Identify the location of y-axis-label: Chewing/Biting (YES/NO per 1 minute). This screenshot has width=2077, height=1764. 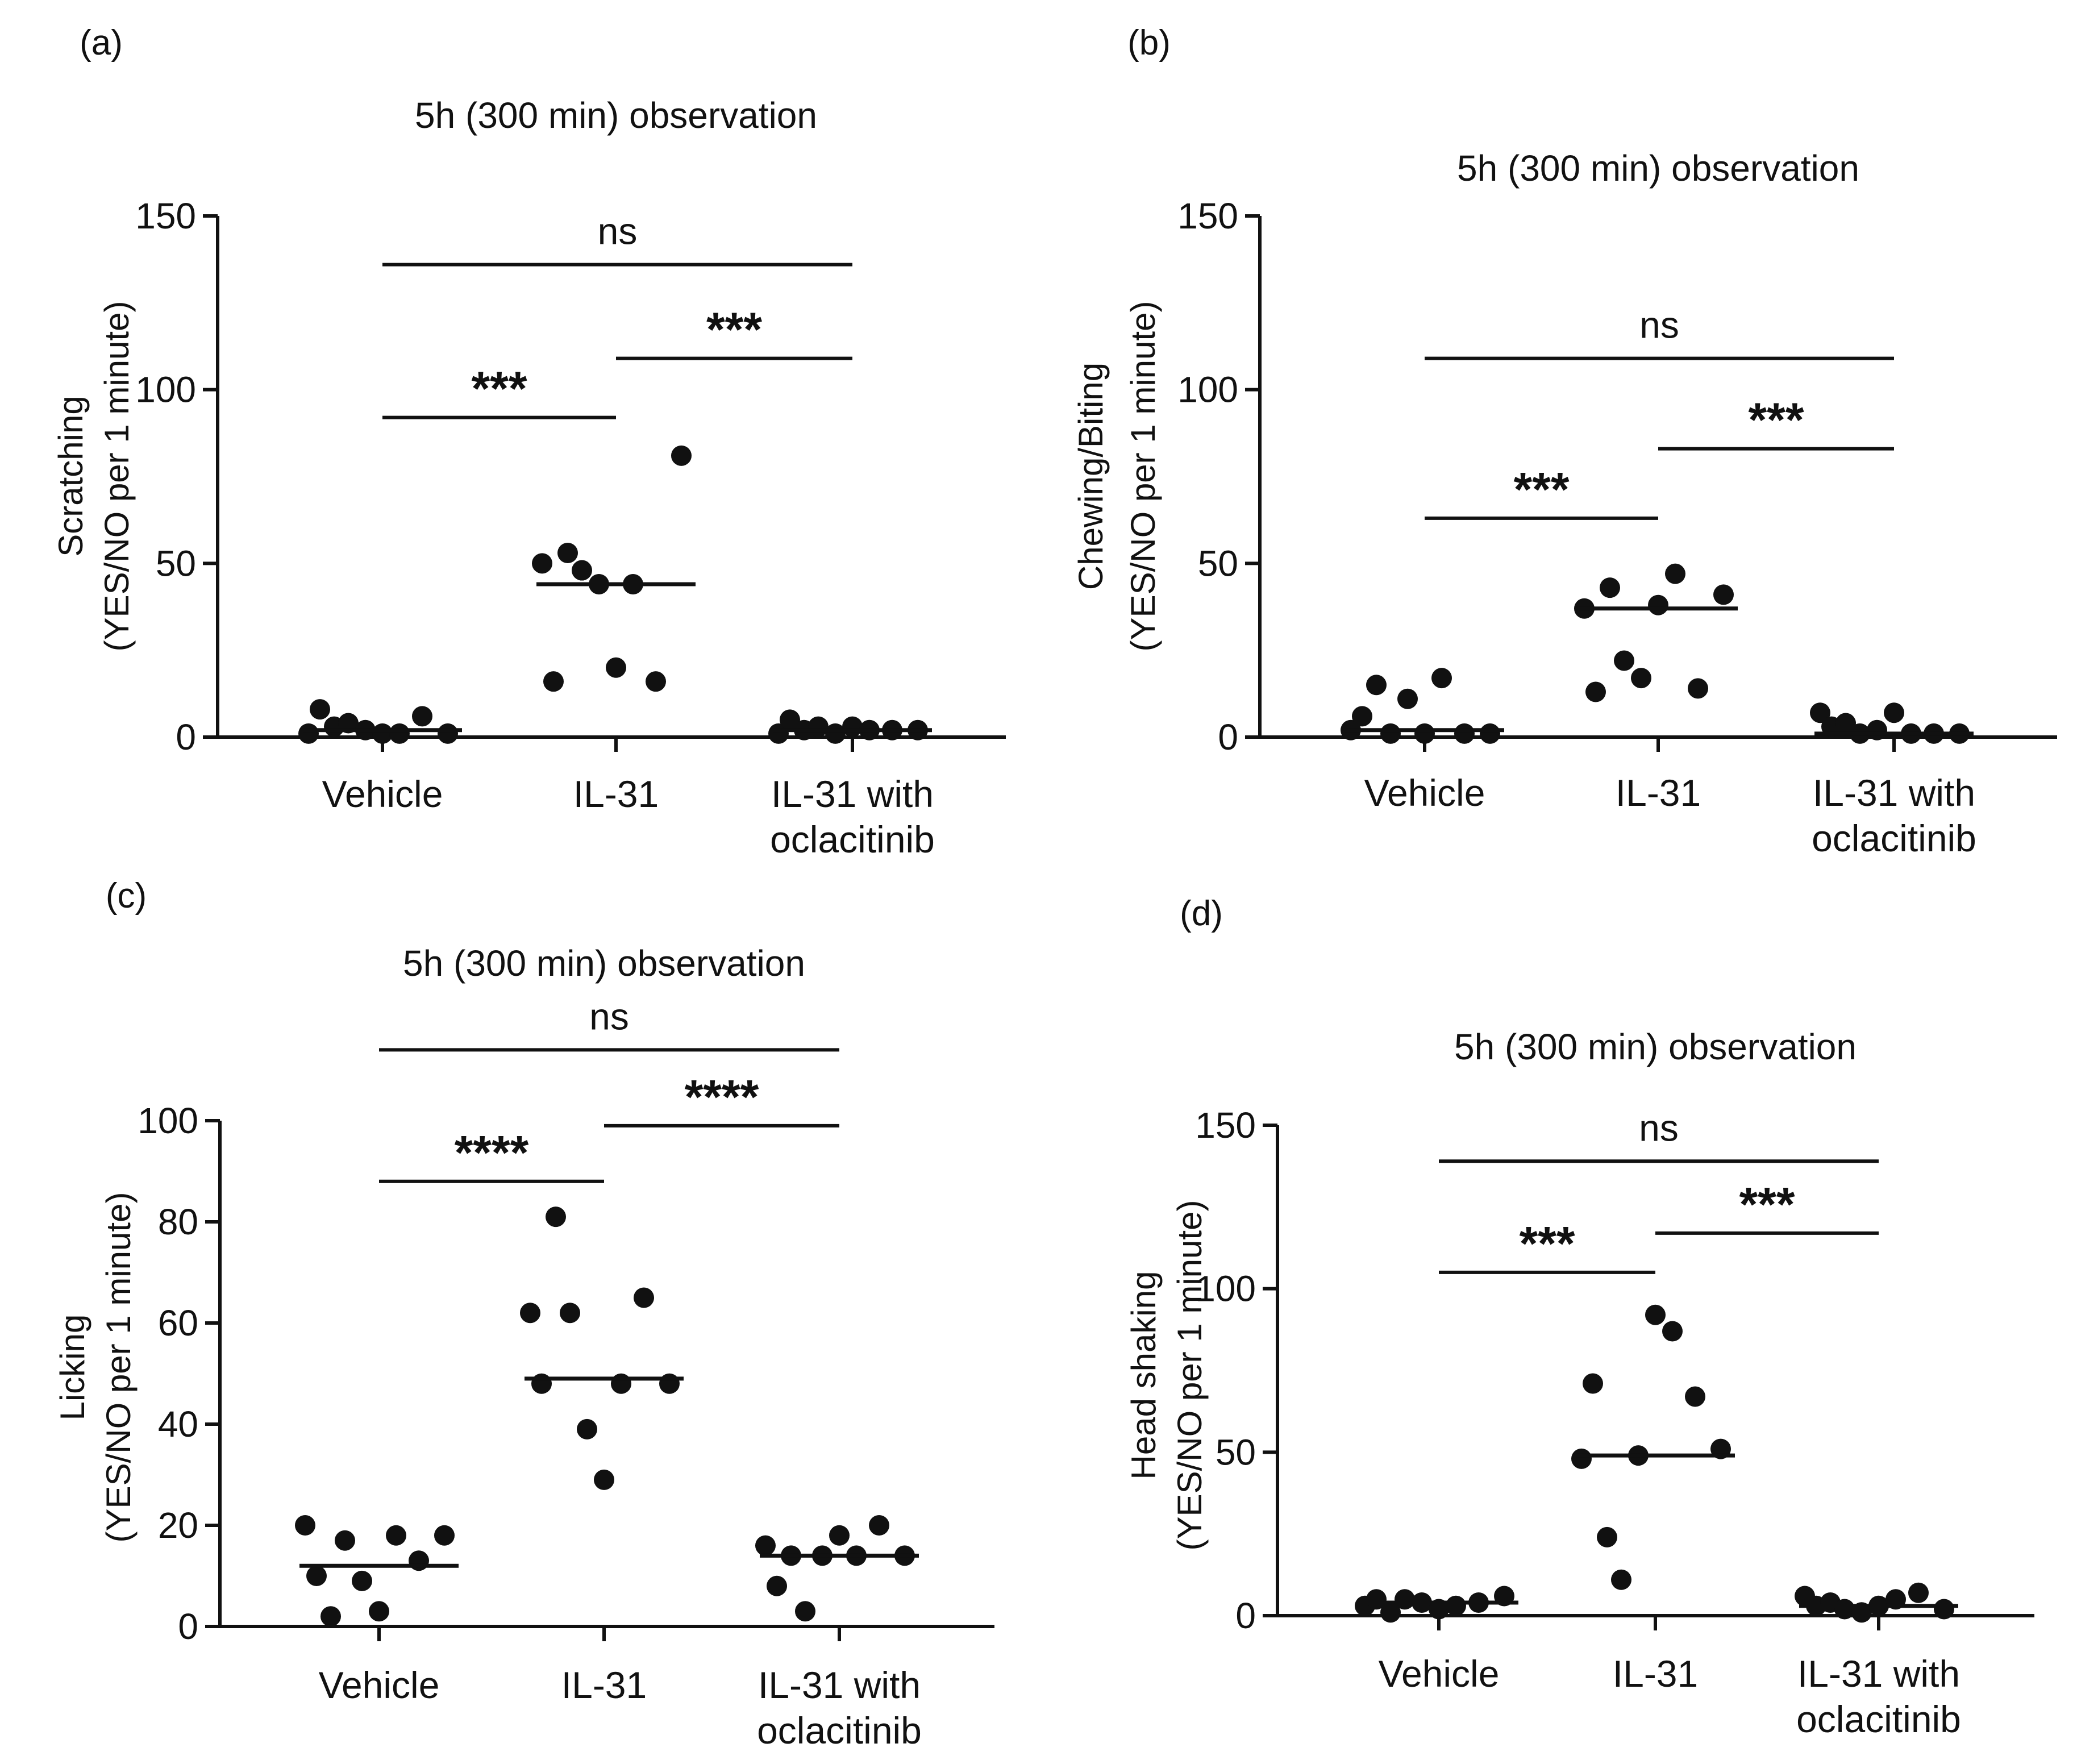
(1117, 476).